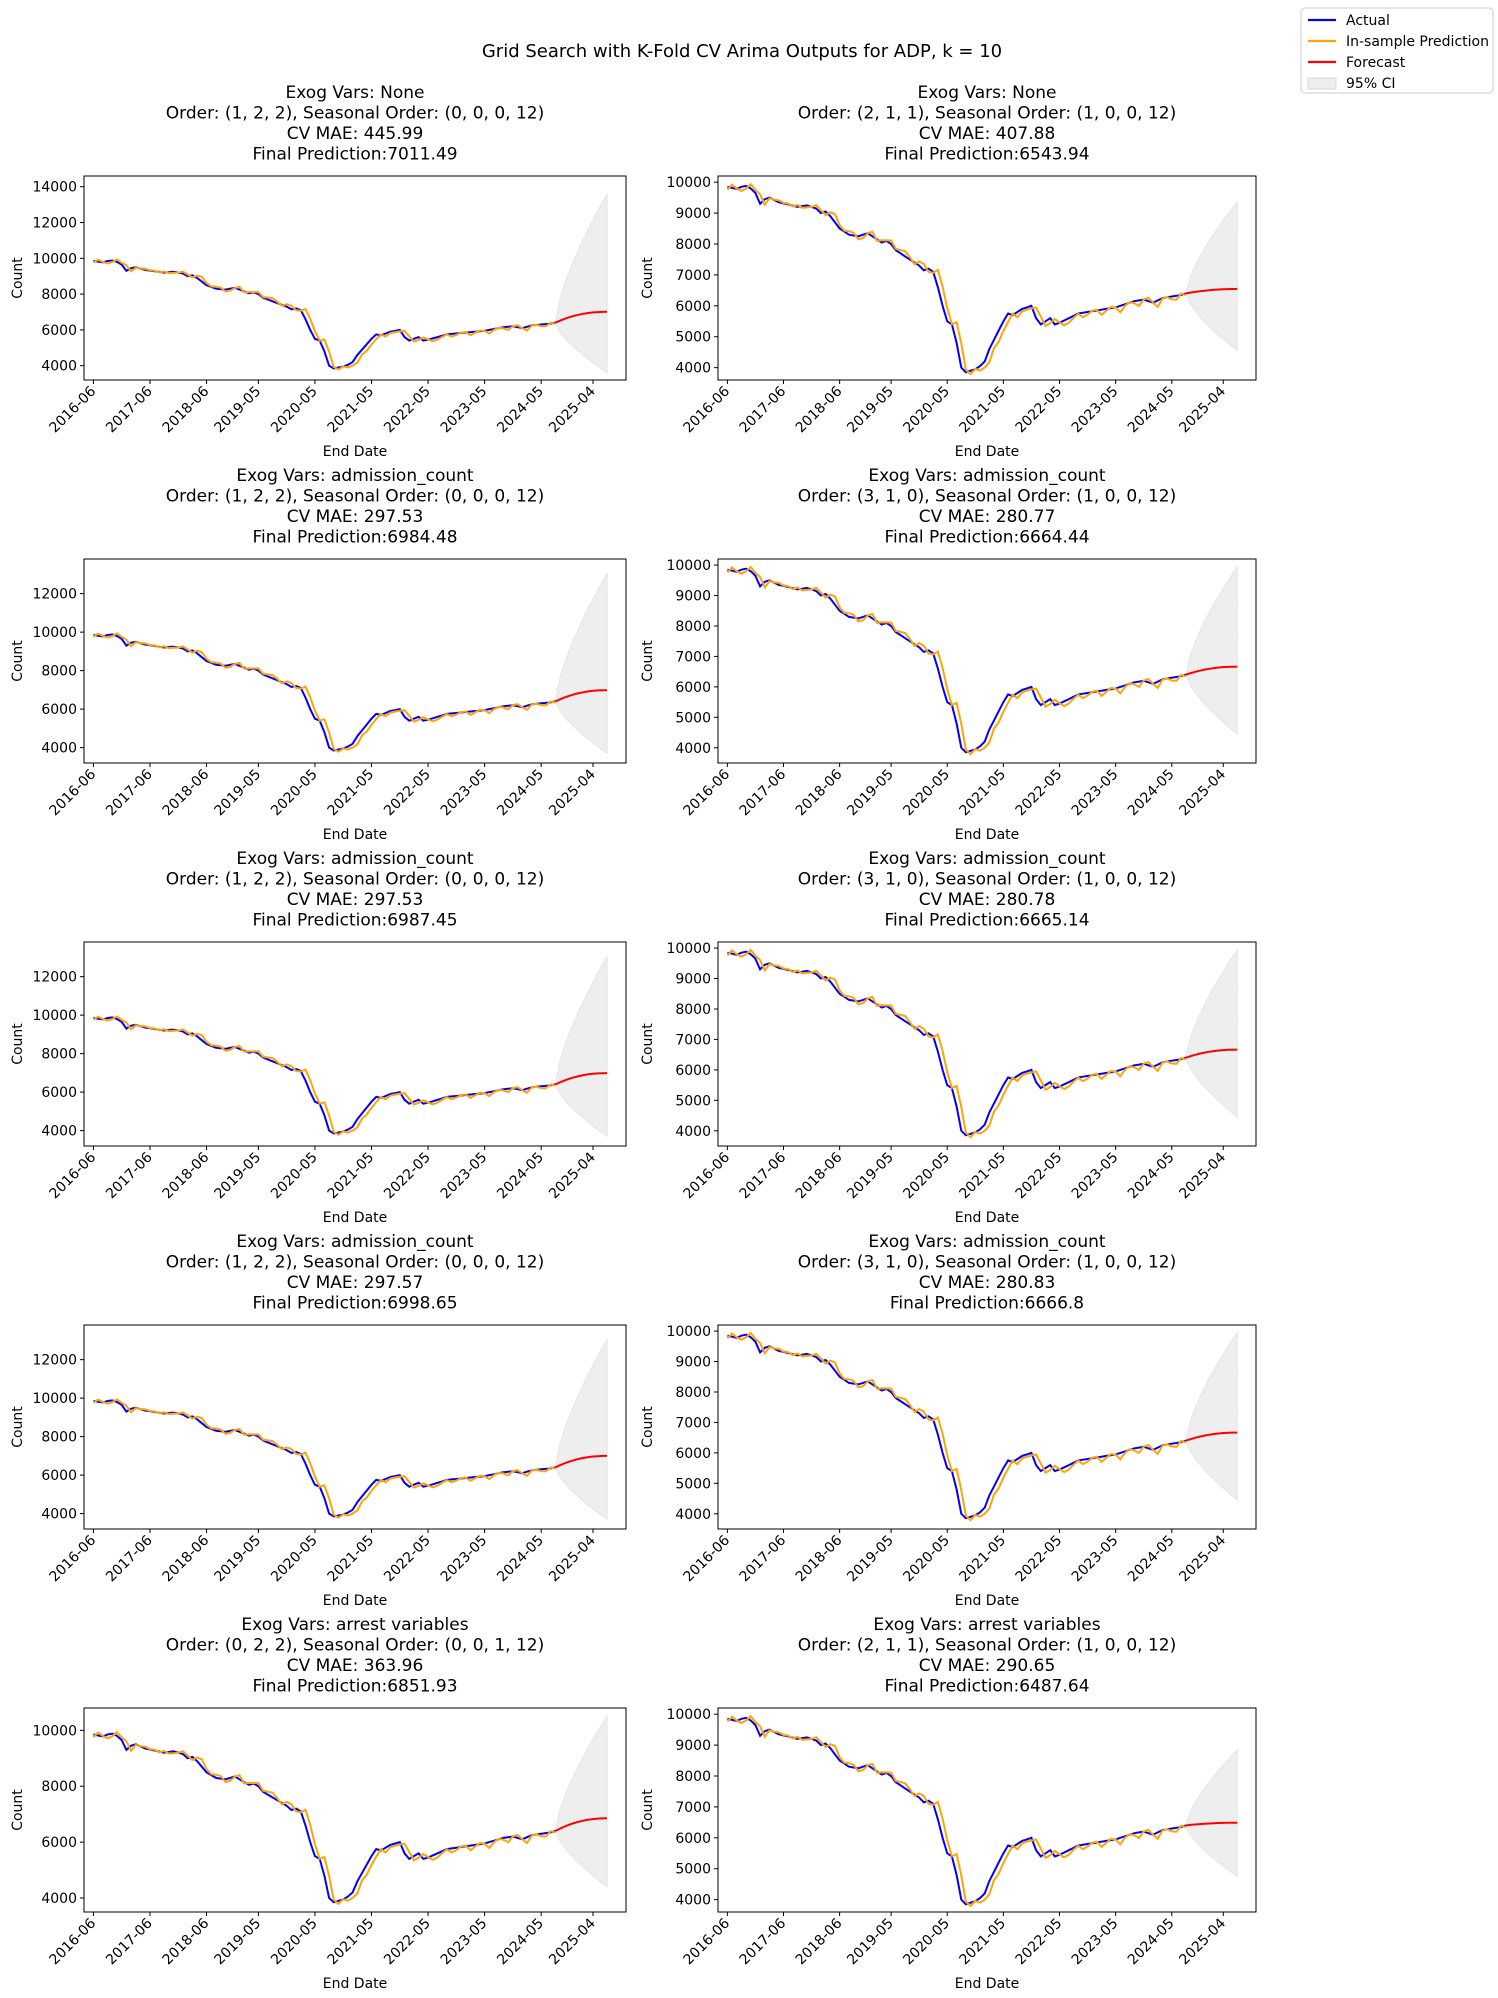  What do you see at coordinates (354, 155) in the screenshot?
I see `subplot-title-line: Final Prediction:7011.49` at bounding box center [354, 155].